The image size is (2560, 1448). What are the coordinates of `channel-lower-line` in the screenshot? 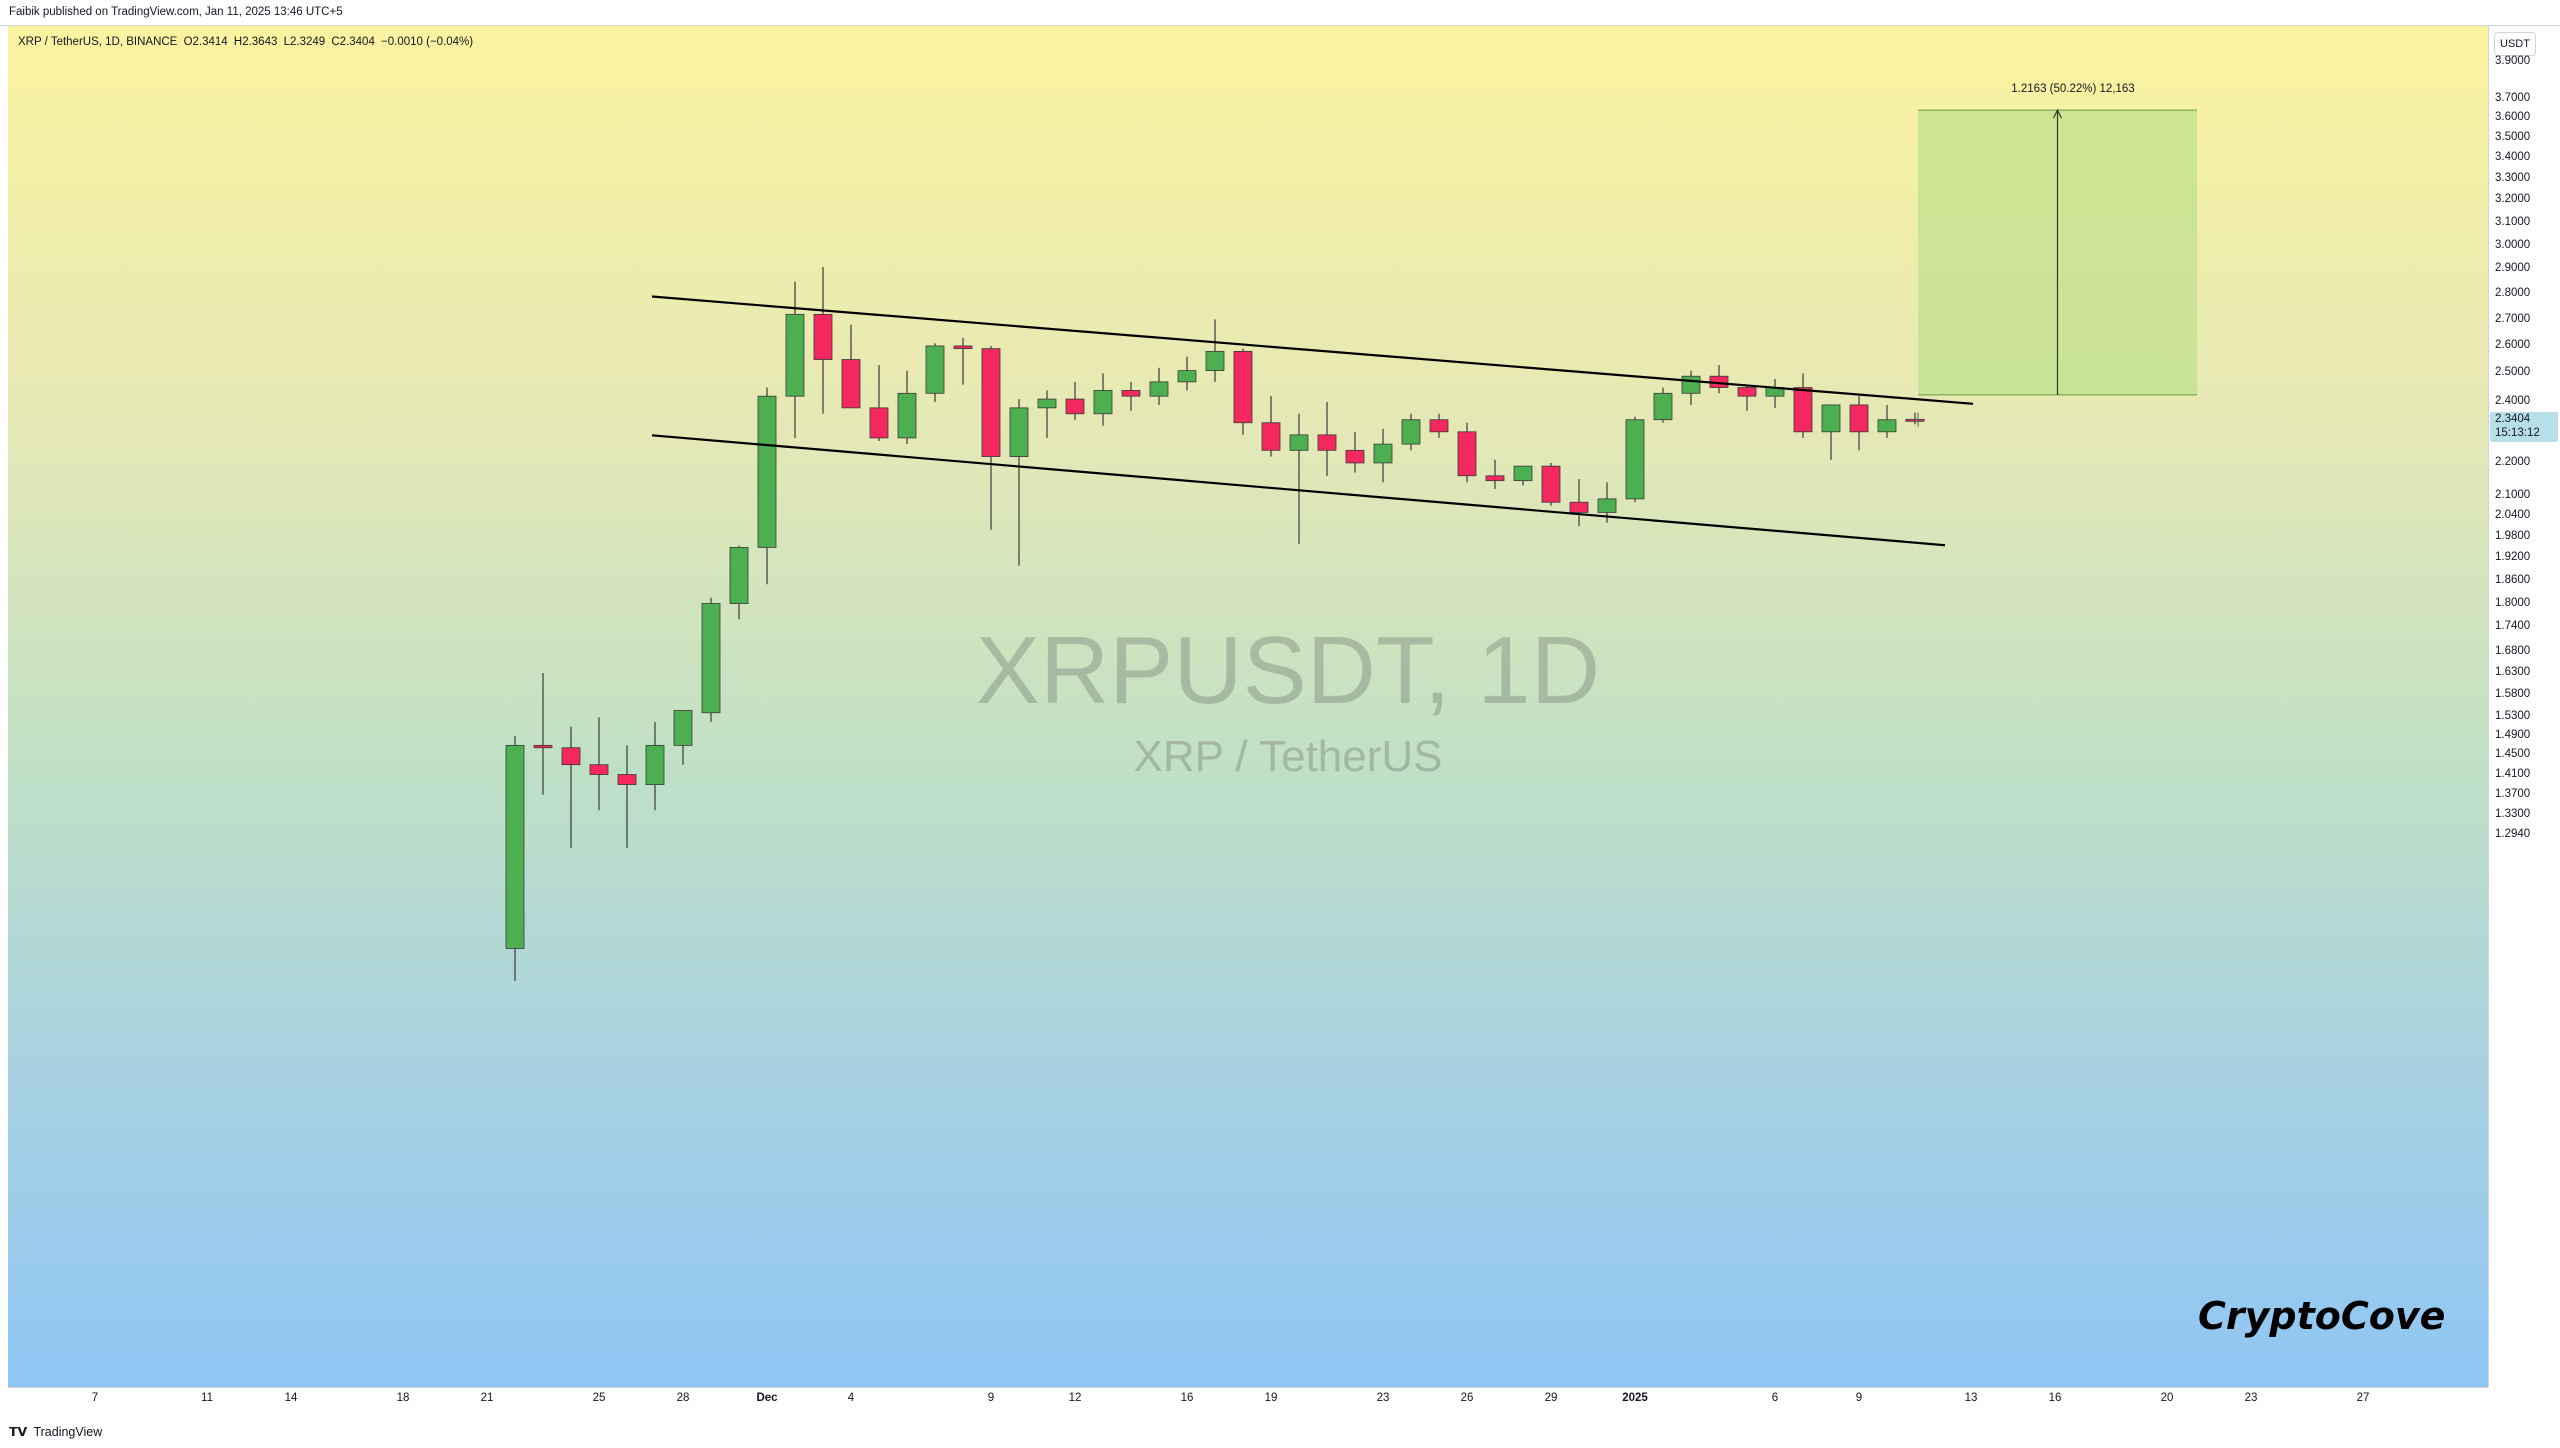 It's located at (1298, 490).